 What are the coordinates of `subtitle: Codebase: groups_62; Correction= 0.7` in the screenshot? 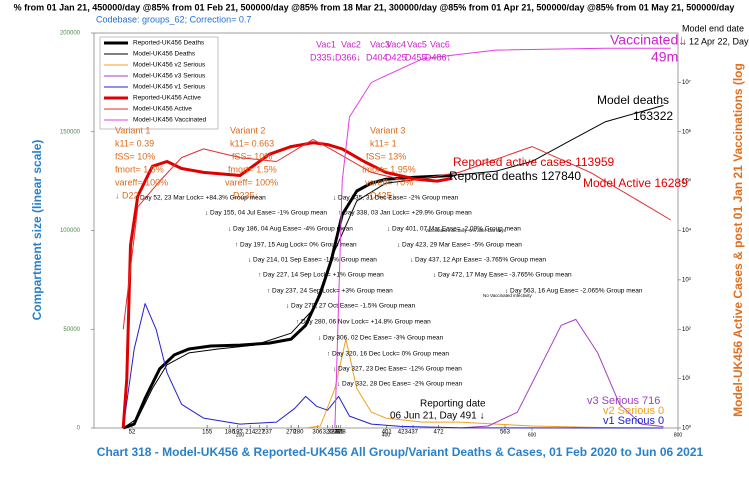 It's located at (173, 19).